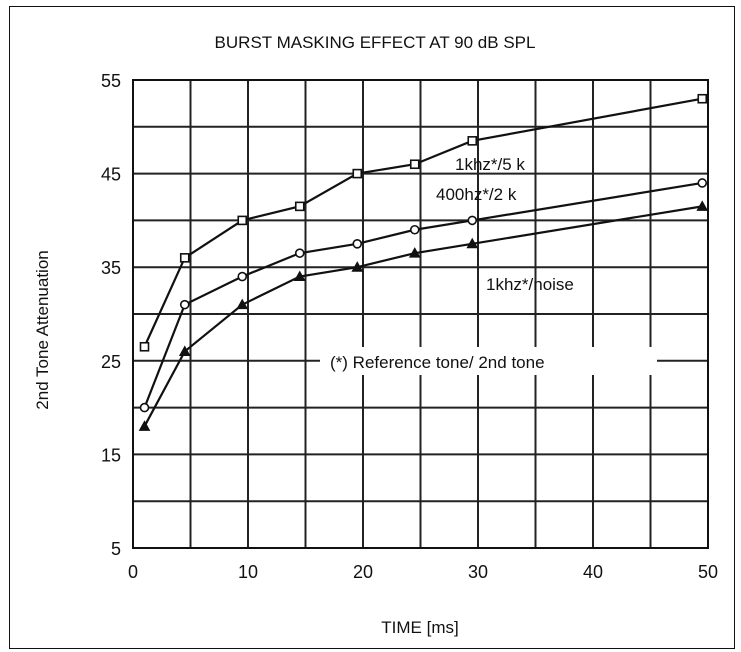  I want to click on y-tick-labels: 55 45 35 25 15 5, so click(111, 315).